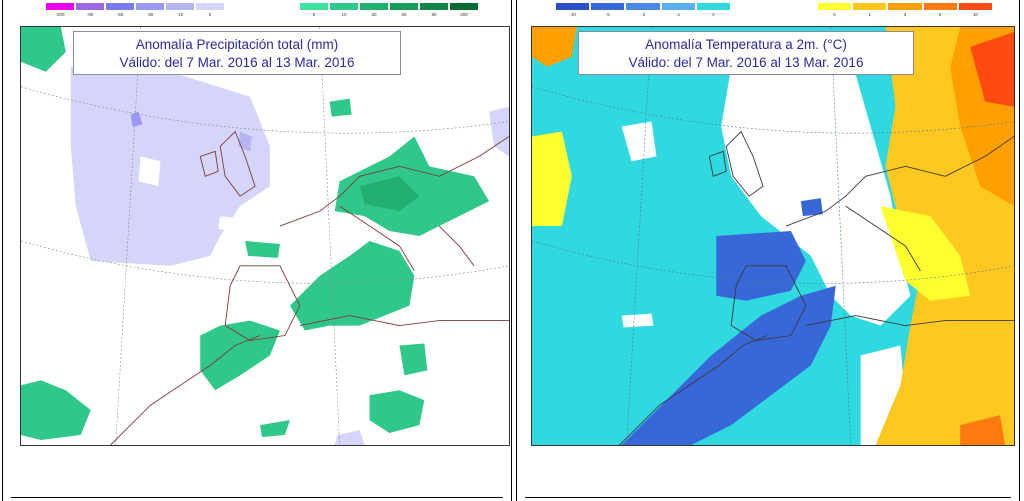 The width and height of the screenshot is (1024, 501). I want to click on temp-neutral-patch, so click(639, 141).